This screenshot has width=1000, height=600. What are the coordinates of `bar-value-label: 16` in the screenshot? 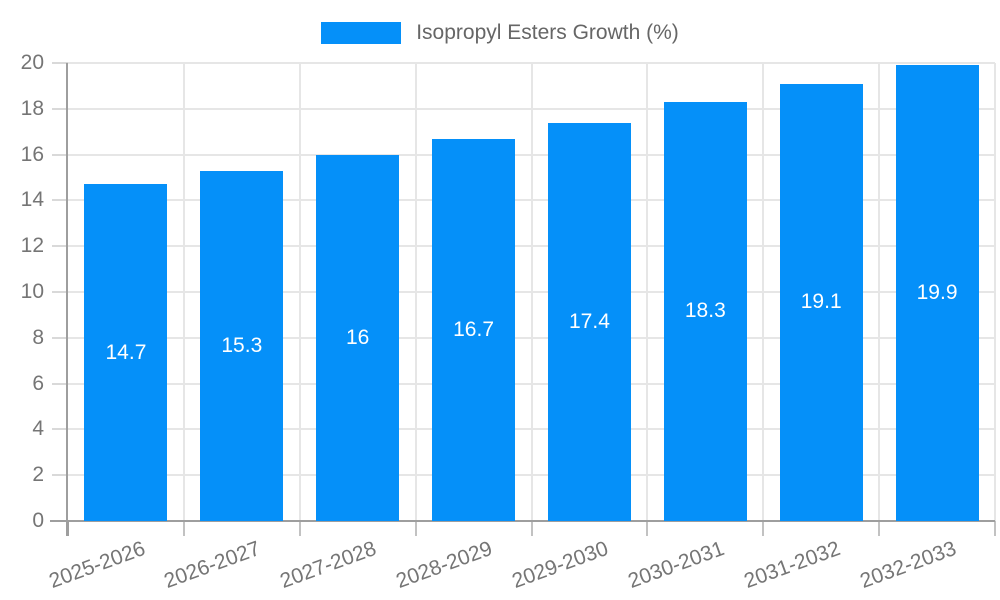 It's located at (358, 337).